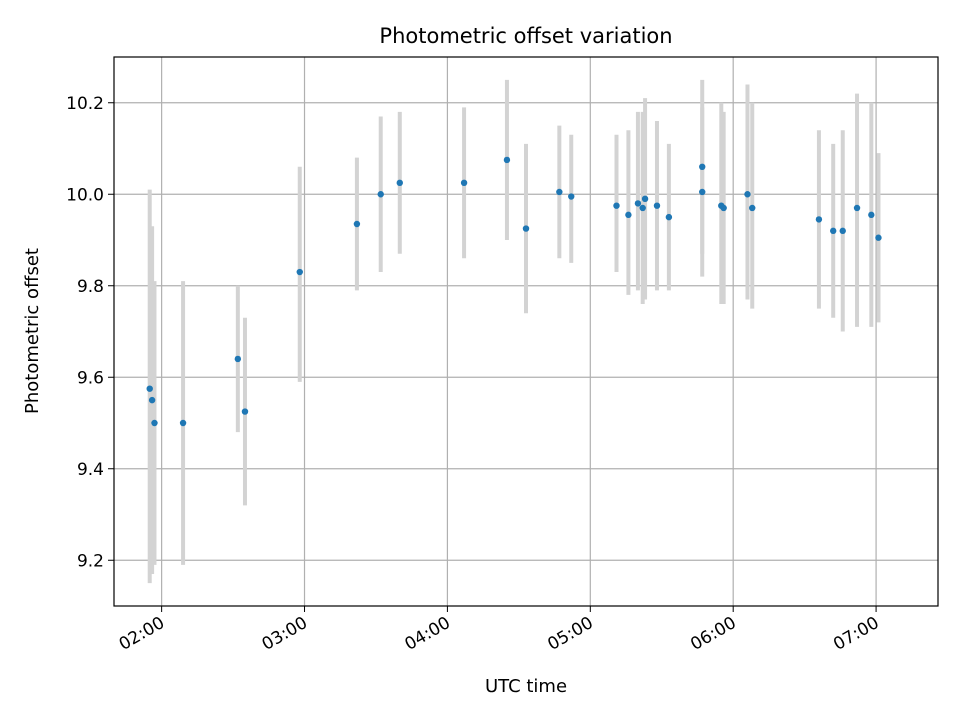 This screenshot has height=720, width=960. What do you see at coordinates (90, 287) in the screenshot?
I see `y-tick-label: 9.8` at bounding box center [90, 287].